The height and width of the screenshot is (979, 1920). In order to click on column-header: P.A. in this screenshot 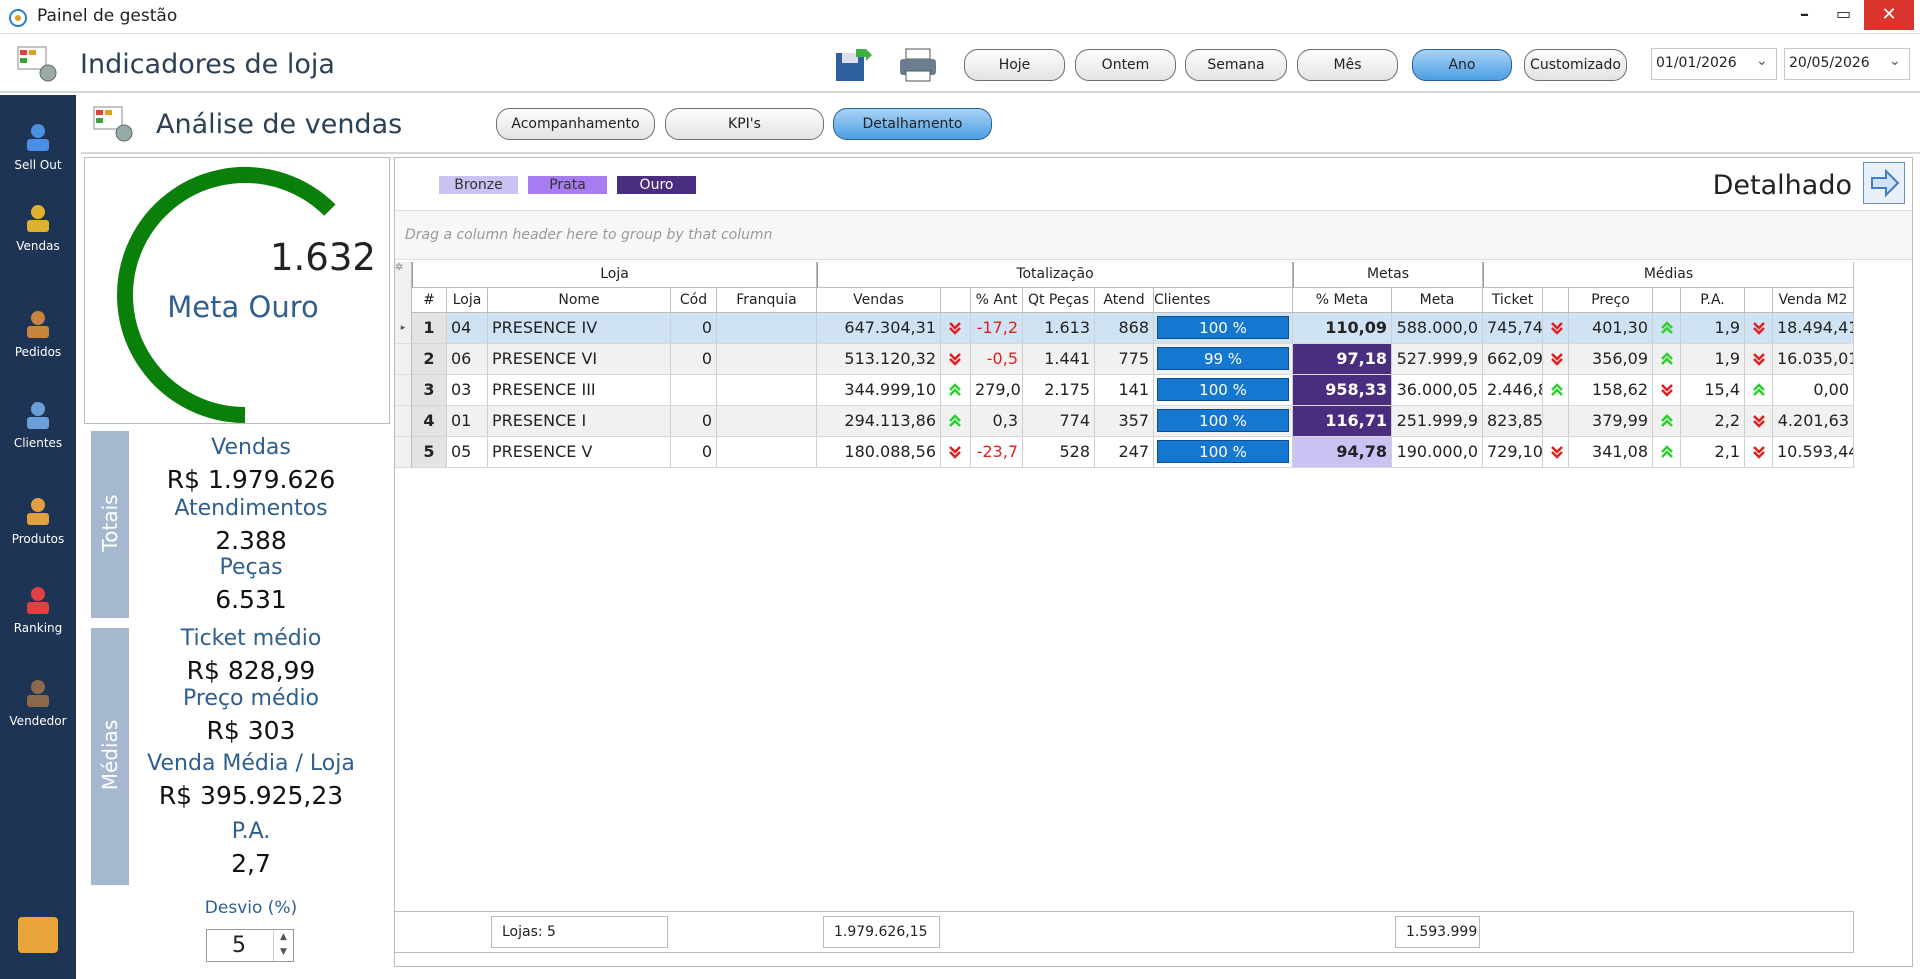, I will do `click(1713, 300)`.